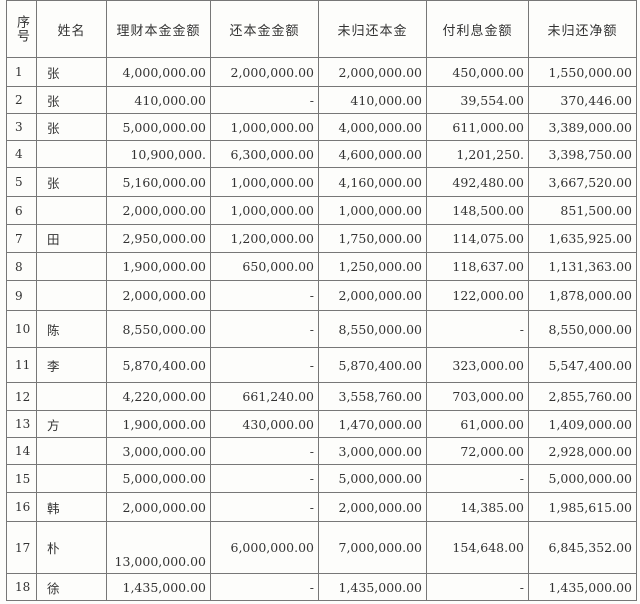  Describe the element at coordinates (21, 154) in the screenshot. I see `row-number: 4` at that location.